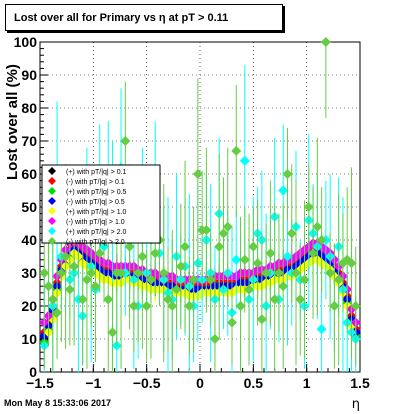  Describe the element at coordinates (95, 202) in the screenshot. I see `legend-label: (-) with pT/|q| > 0.5` at that location.